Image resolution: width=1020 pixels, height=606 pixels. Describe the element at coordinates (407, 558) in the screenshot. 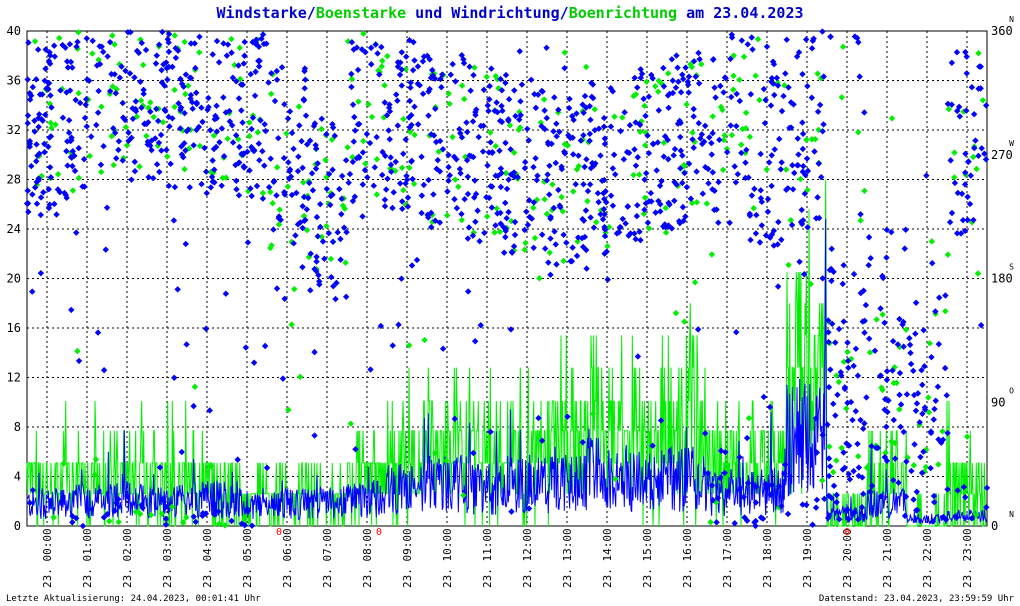

I see `x-tick: 23. 09:00` at that location.